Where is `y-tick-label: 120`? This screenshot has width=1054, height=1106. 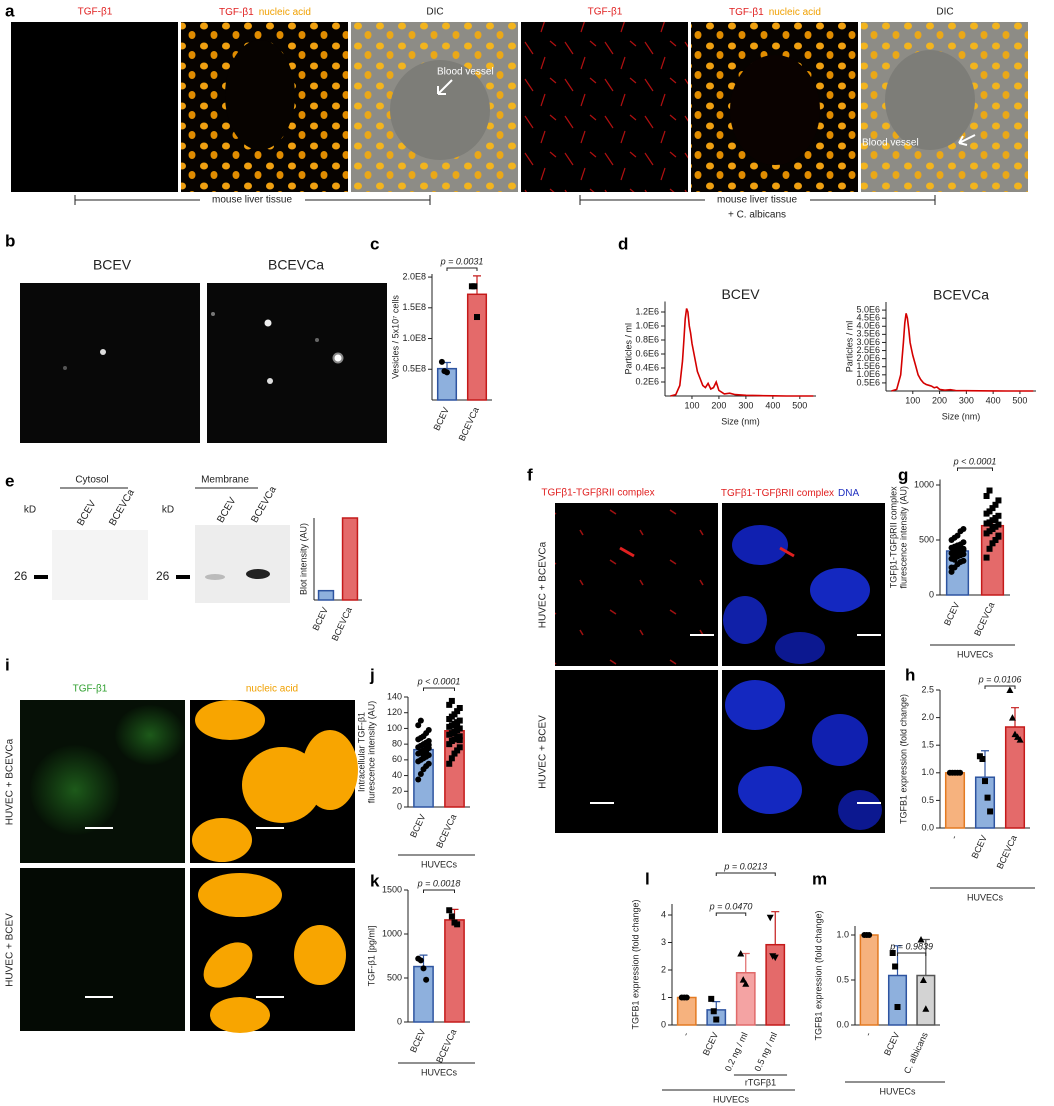 y-tick-label: 120 is located at coordinates (394, 712).